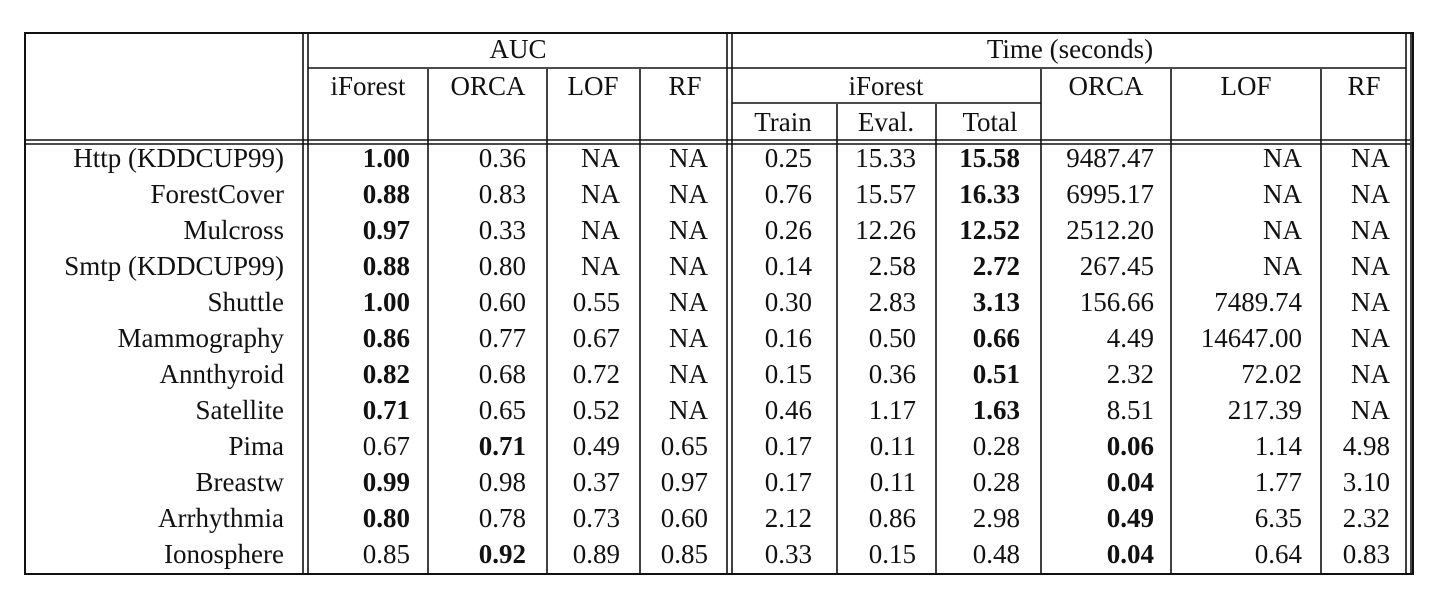  What do you see at coordinates (1278, 554) in the screenshot?
I see `time-value: 0.64` at bounding box center [1278, 554].